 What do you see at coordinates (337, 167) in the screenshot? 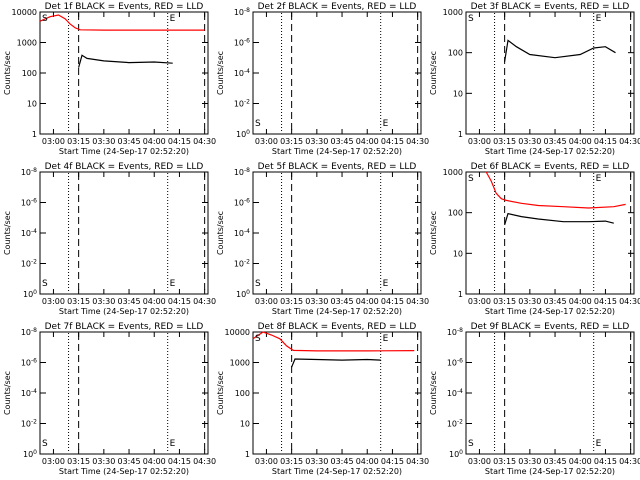
I see `panel-title: Det 5f BLACK = Events, RED = LLD` at bounding box center [337, 167].